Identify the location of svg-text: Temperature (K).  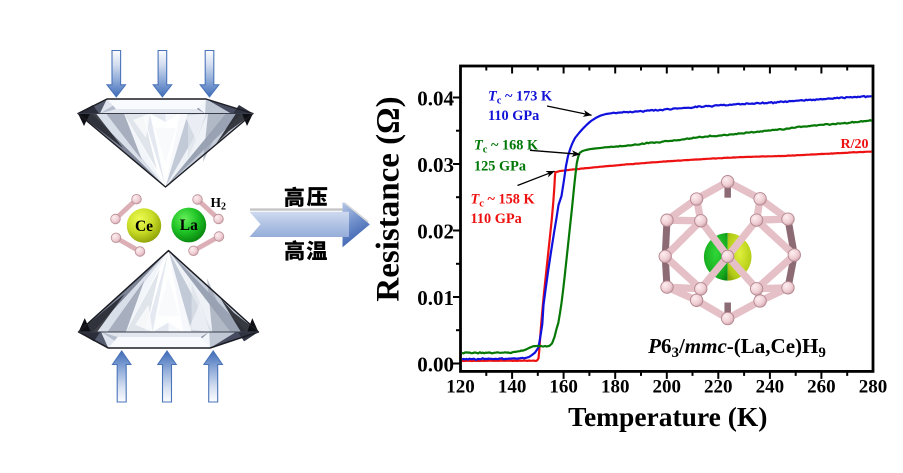
(667, 416).